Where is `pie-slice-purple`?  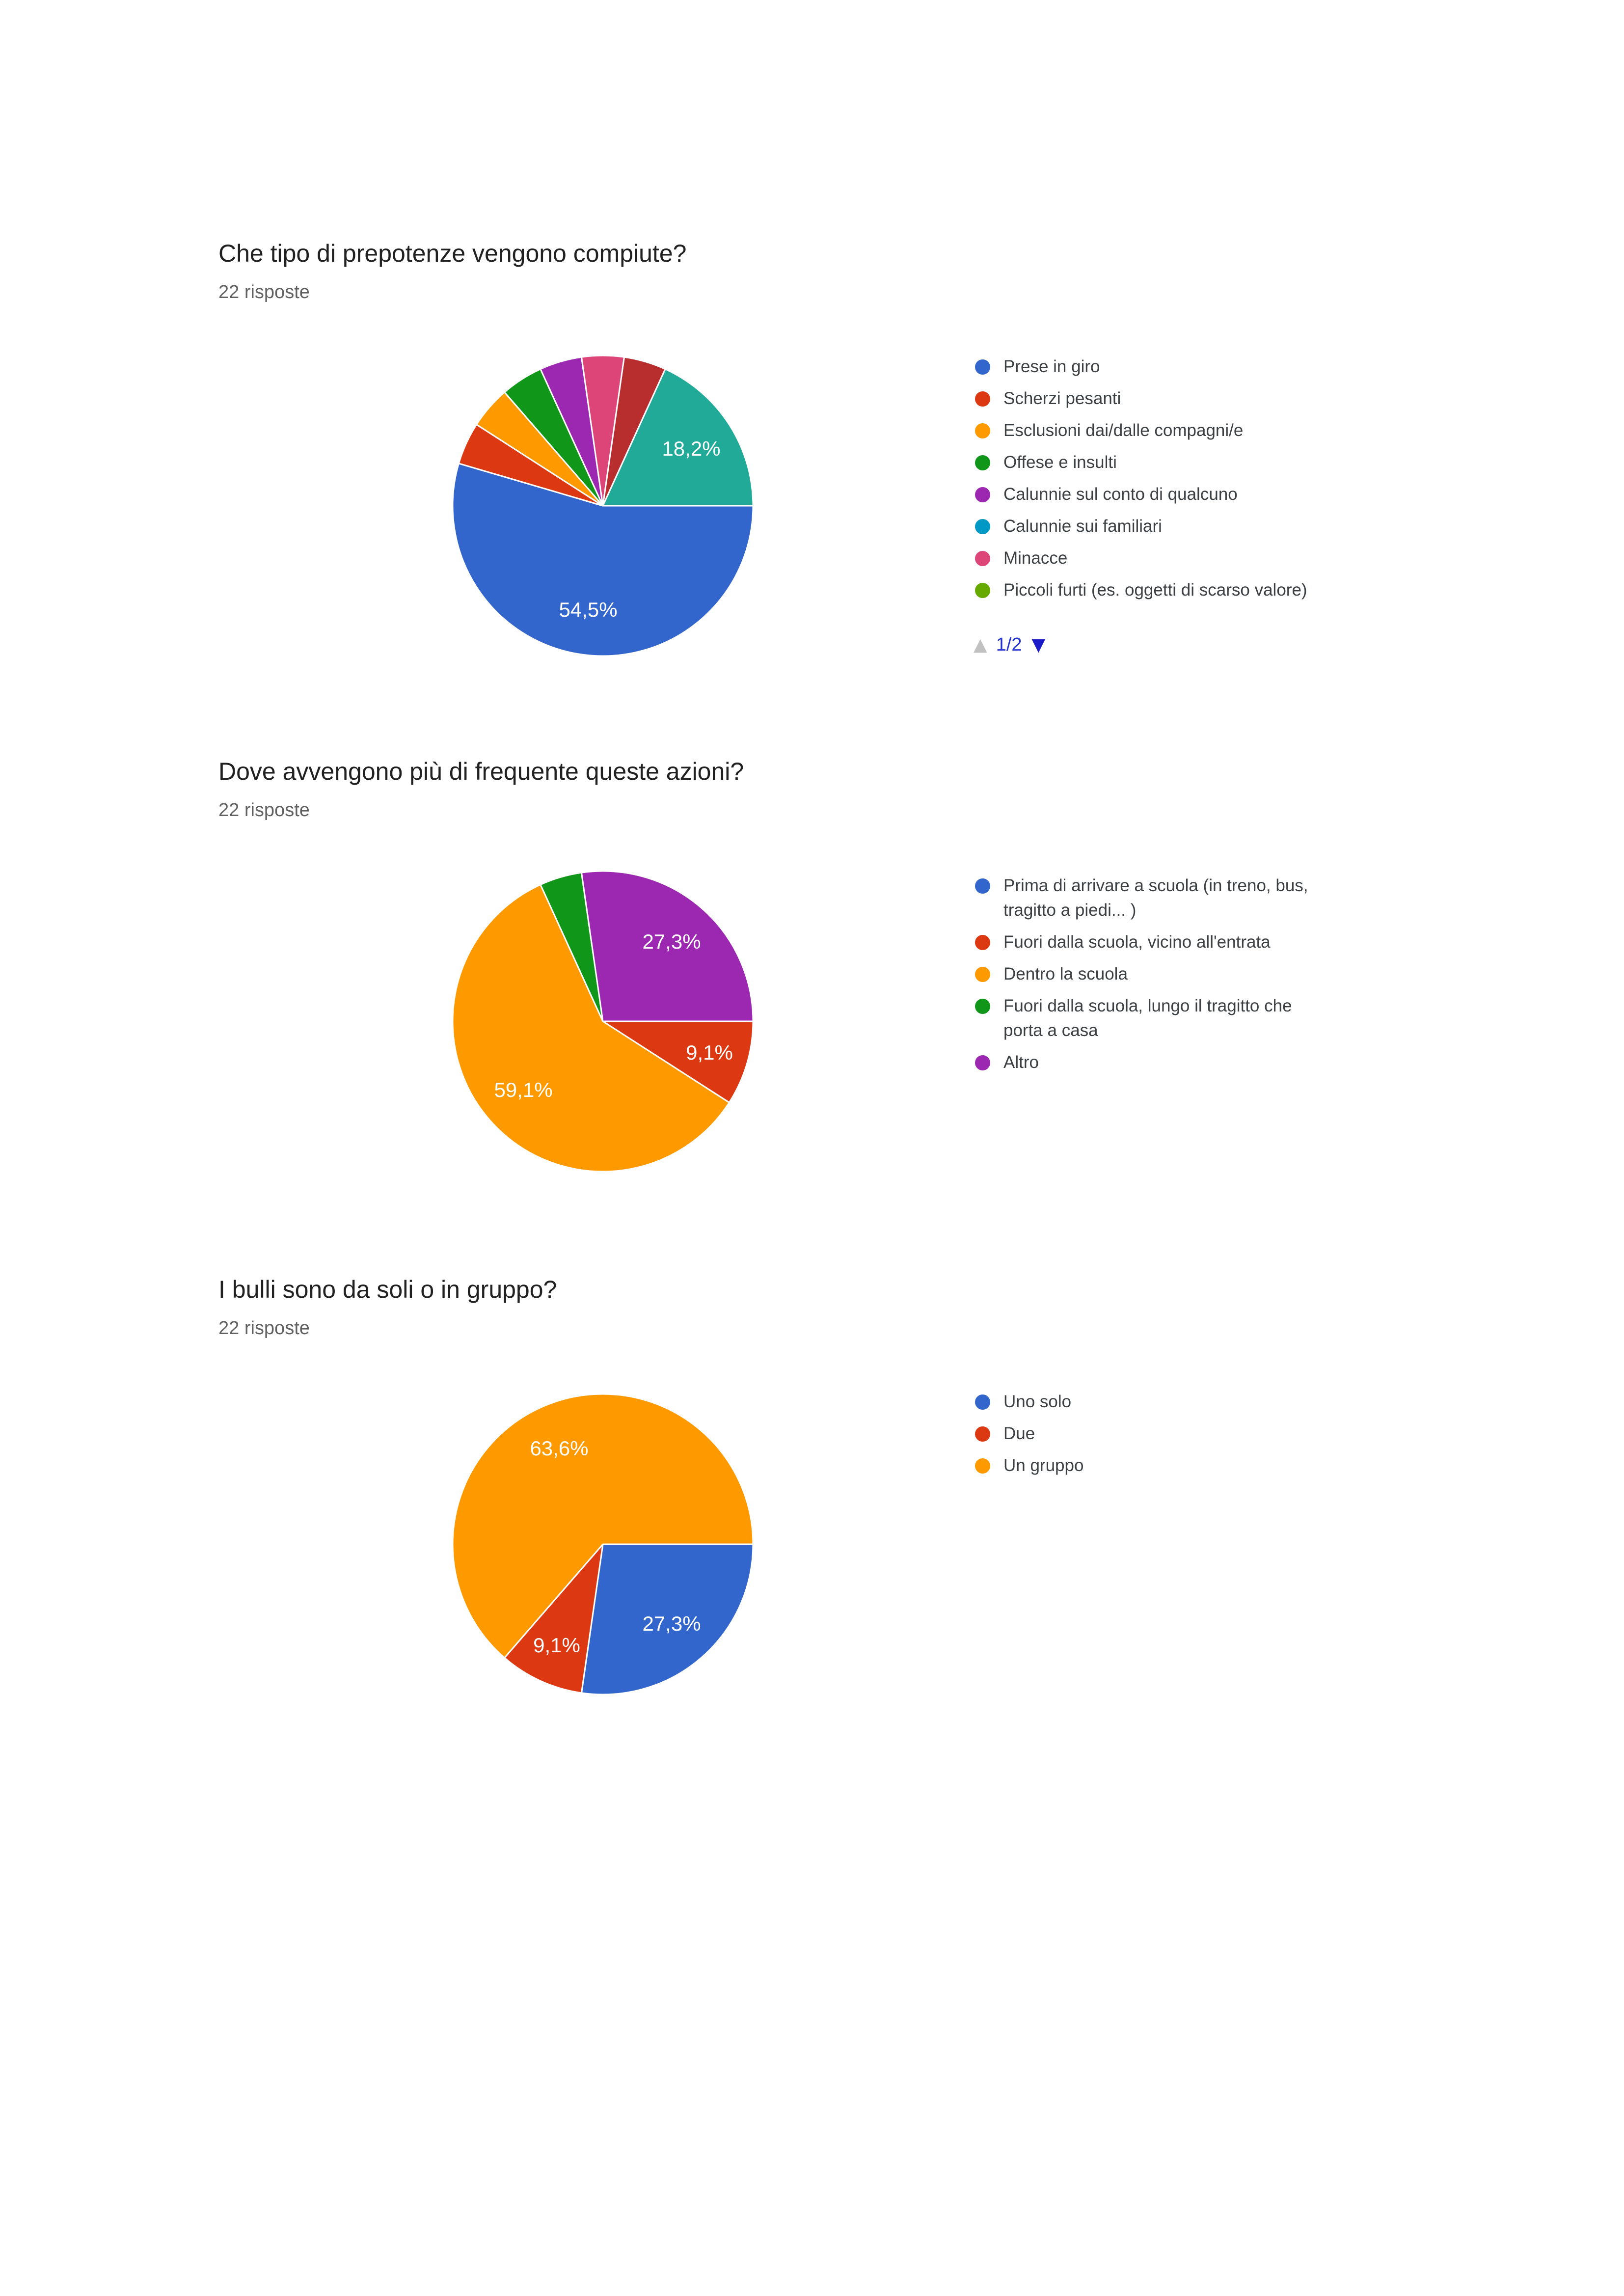 pie-slice-purple is located at coordinates (667, 946).